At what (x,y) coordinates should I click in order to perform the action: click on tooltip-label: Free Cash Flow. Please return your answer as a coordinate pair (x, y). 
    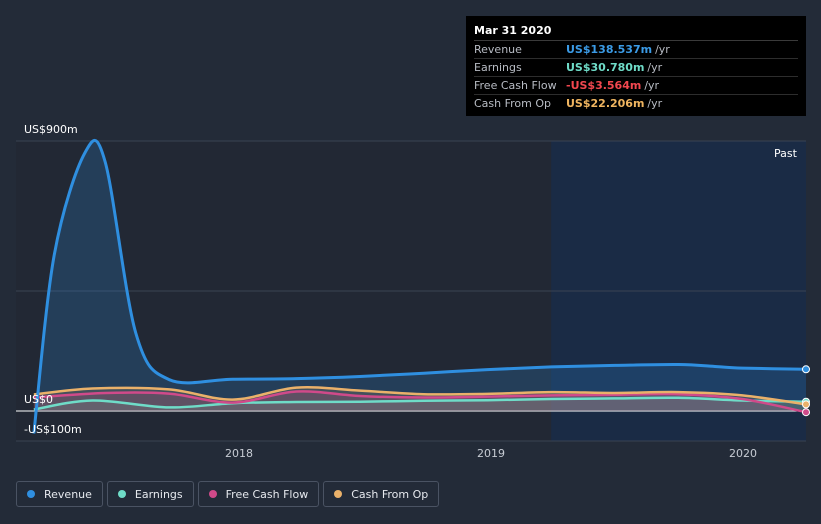
    Looking at the image, I should click on (515, 85).